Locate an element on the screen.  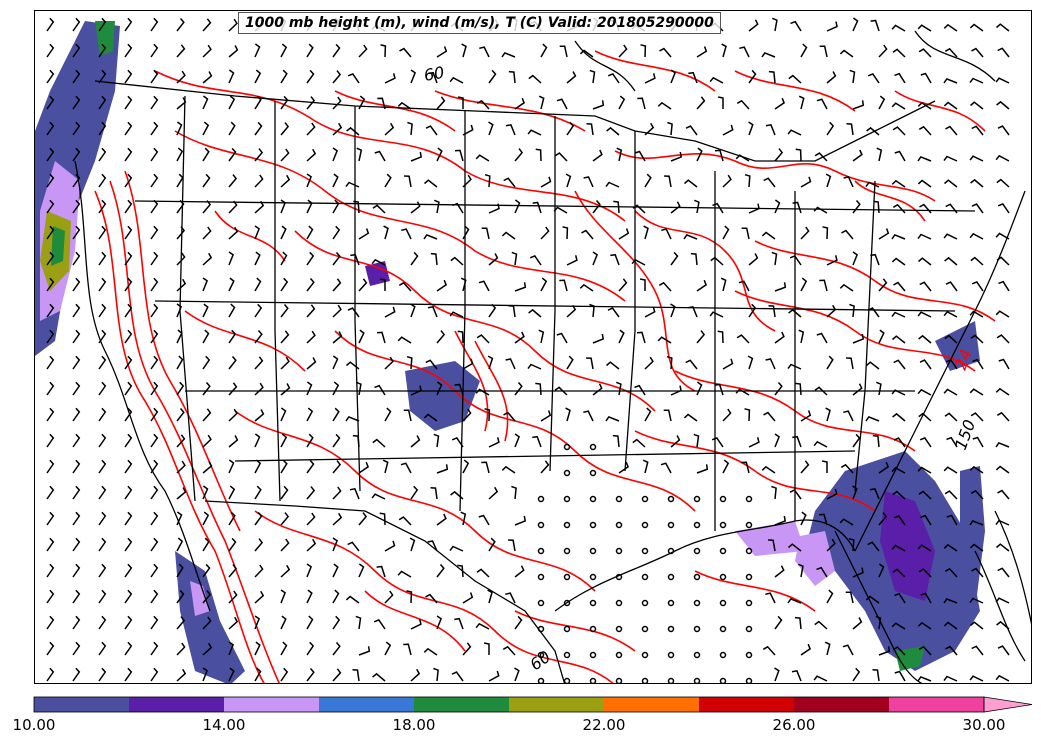
colorbar-tick-label: 10.00 is located at coordinates (34, 725).